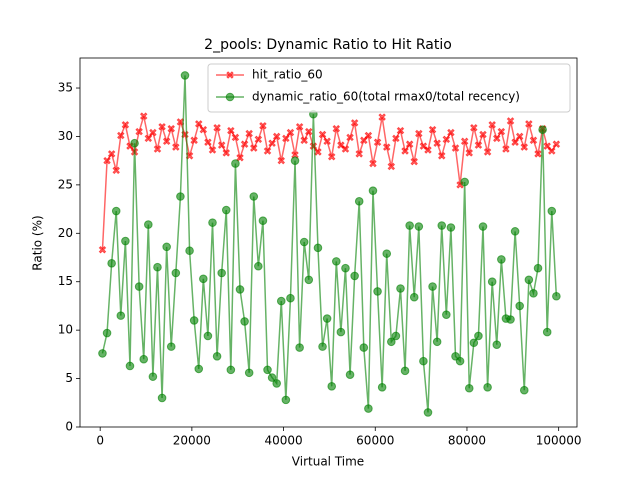  I want to click on x-tick-label: 100000, so click(559, 441).